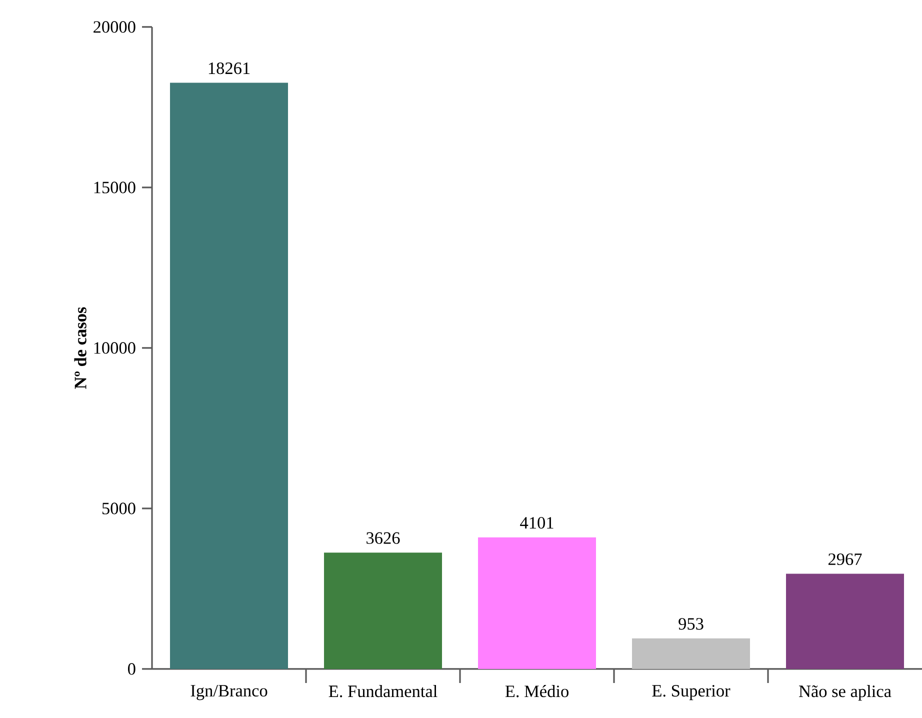 The height and width of the screenshot is (718, 922). What do you see at coordinates (691, 624) in the screenshot?
I see `data-label: 953` at bounding box center [691, 624].